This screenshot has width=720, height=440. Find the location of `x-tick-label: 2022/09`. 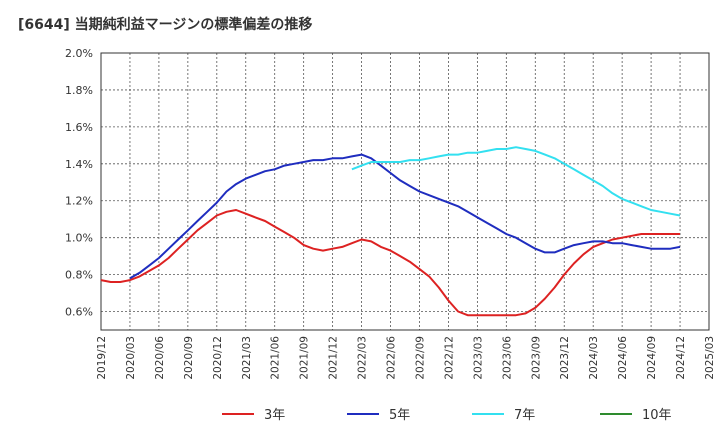

x-tick-label: 2022/09 is located at coordinates (420, 358).